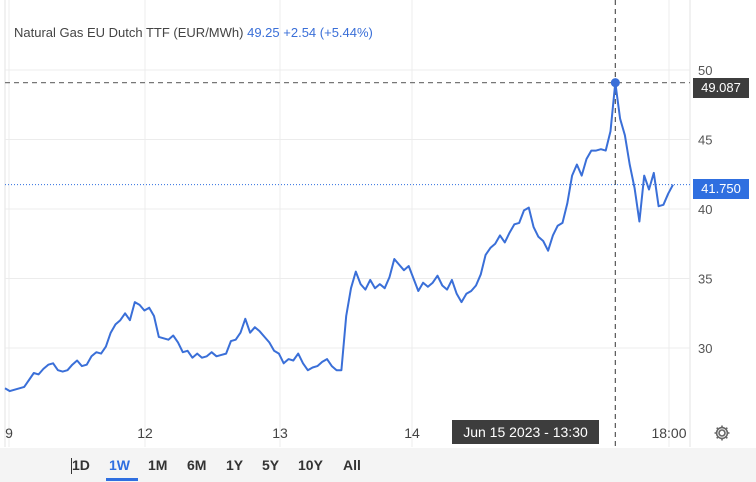 The height and width of the screenshot is (482, 756). I want to click on timeframe-1w: 1W, so click(119, 465).